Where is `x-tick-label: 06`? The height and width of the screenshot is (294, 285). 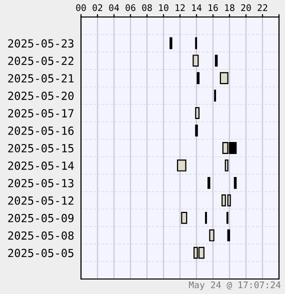 x-tick-label: 06 is located at coordinates (131, 8).